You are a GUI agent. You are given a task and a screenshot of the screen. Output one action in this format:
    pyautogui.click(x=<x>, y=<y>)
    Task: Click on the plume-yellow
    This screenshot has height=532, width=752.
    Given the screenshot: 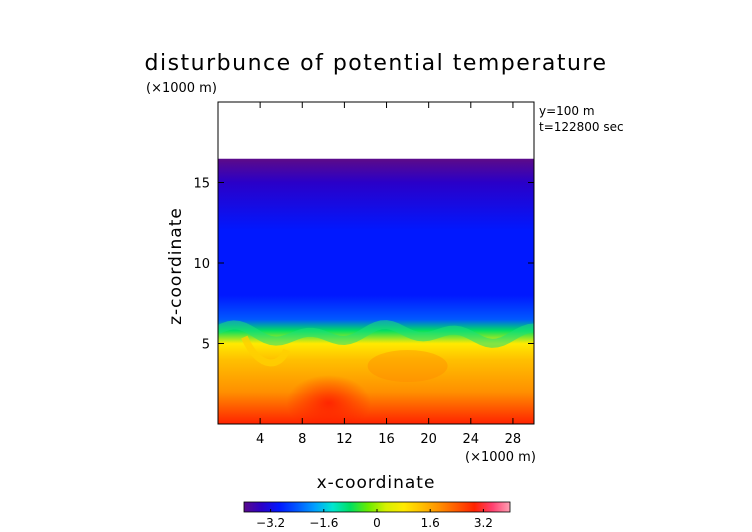 What is the action you would take?
    pyautogui.click(x=265, y=351)
    